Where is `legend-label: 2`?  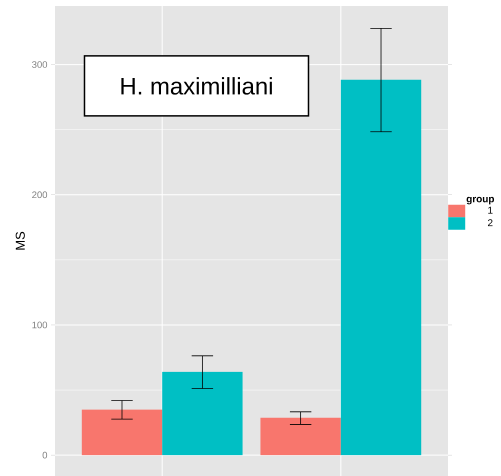 legend-label: 2 is located at coordinates (490, 222).